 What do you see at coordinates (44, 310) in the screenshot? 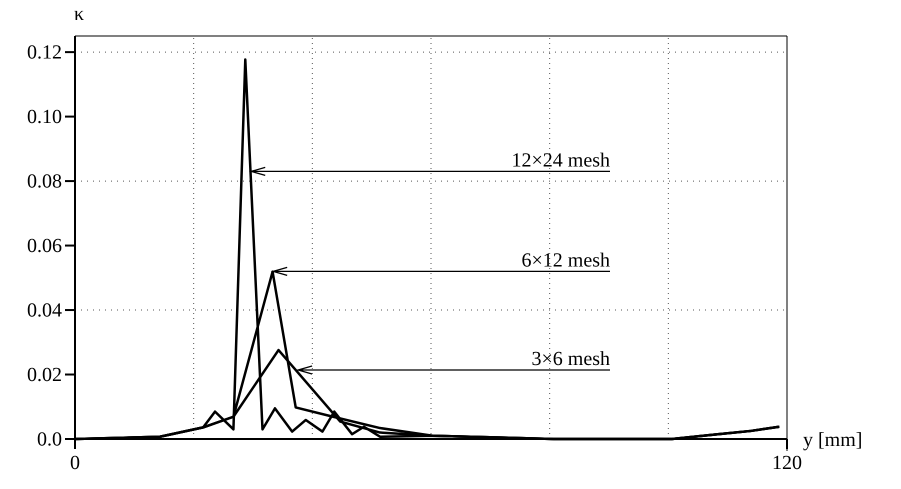
I see `y-tick-label: 0.04` at bounding box center [44, 310].